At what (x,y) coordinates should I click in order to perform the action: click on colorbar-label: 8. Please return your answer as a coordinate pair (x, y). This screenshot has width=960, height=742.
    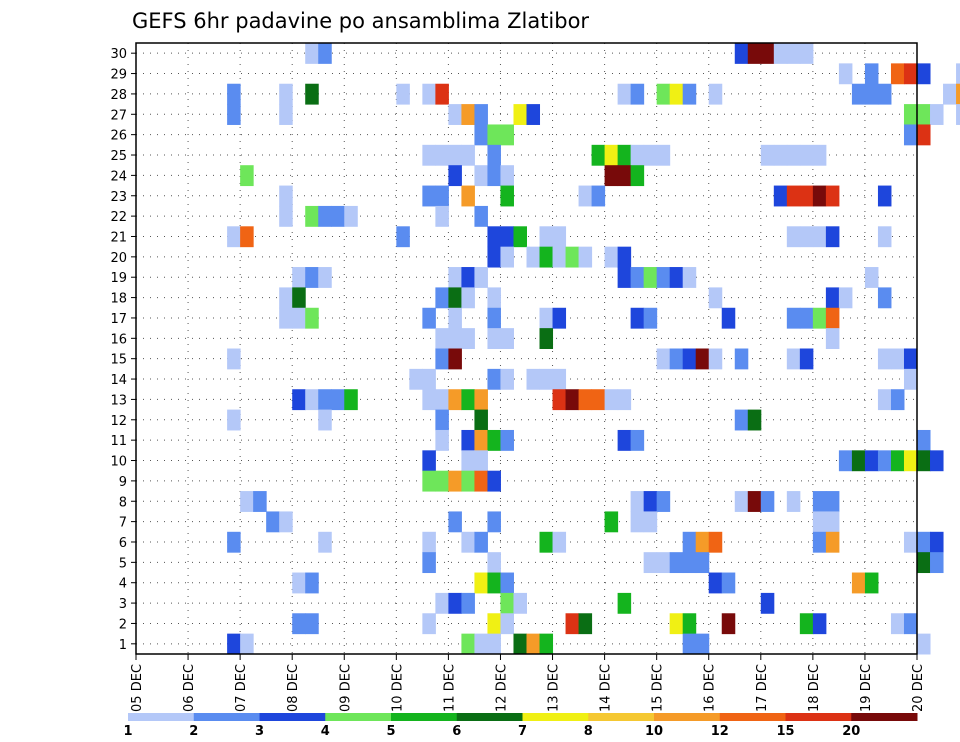
    Looking at the image, I should click on (588, 731).